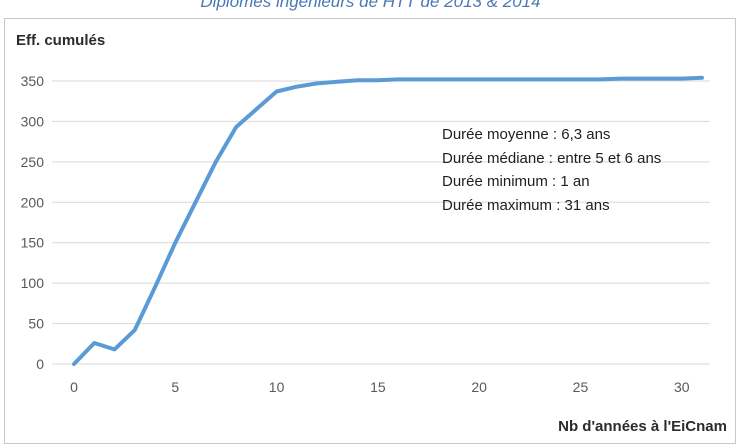  I want to click on x-axis-label: Nb d'années à l'EiCnam, so click(642, 426).